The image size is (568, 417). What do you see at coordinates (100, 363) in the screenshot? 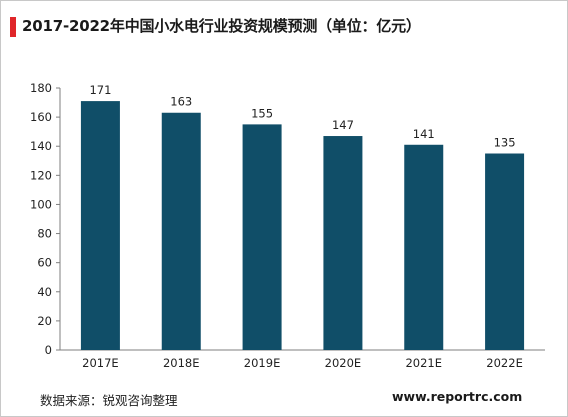
I see `x-tick-label-2017E: 2017E` at bounding box center [100, 363].